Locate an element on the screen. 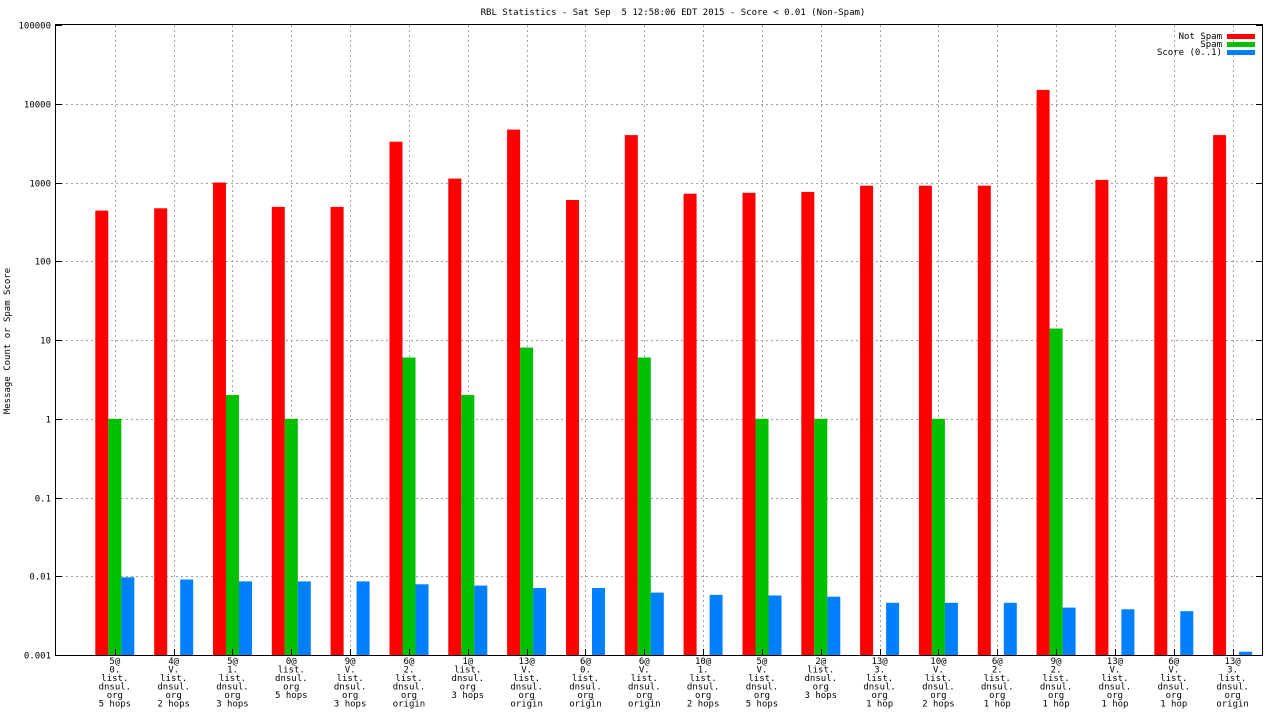  x-tick-label: 1@ list. dnsul. org 3 hops is located at coordinates (468, 679).